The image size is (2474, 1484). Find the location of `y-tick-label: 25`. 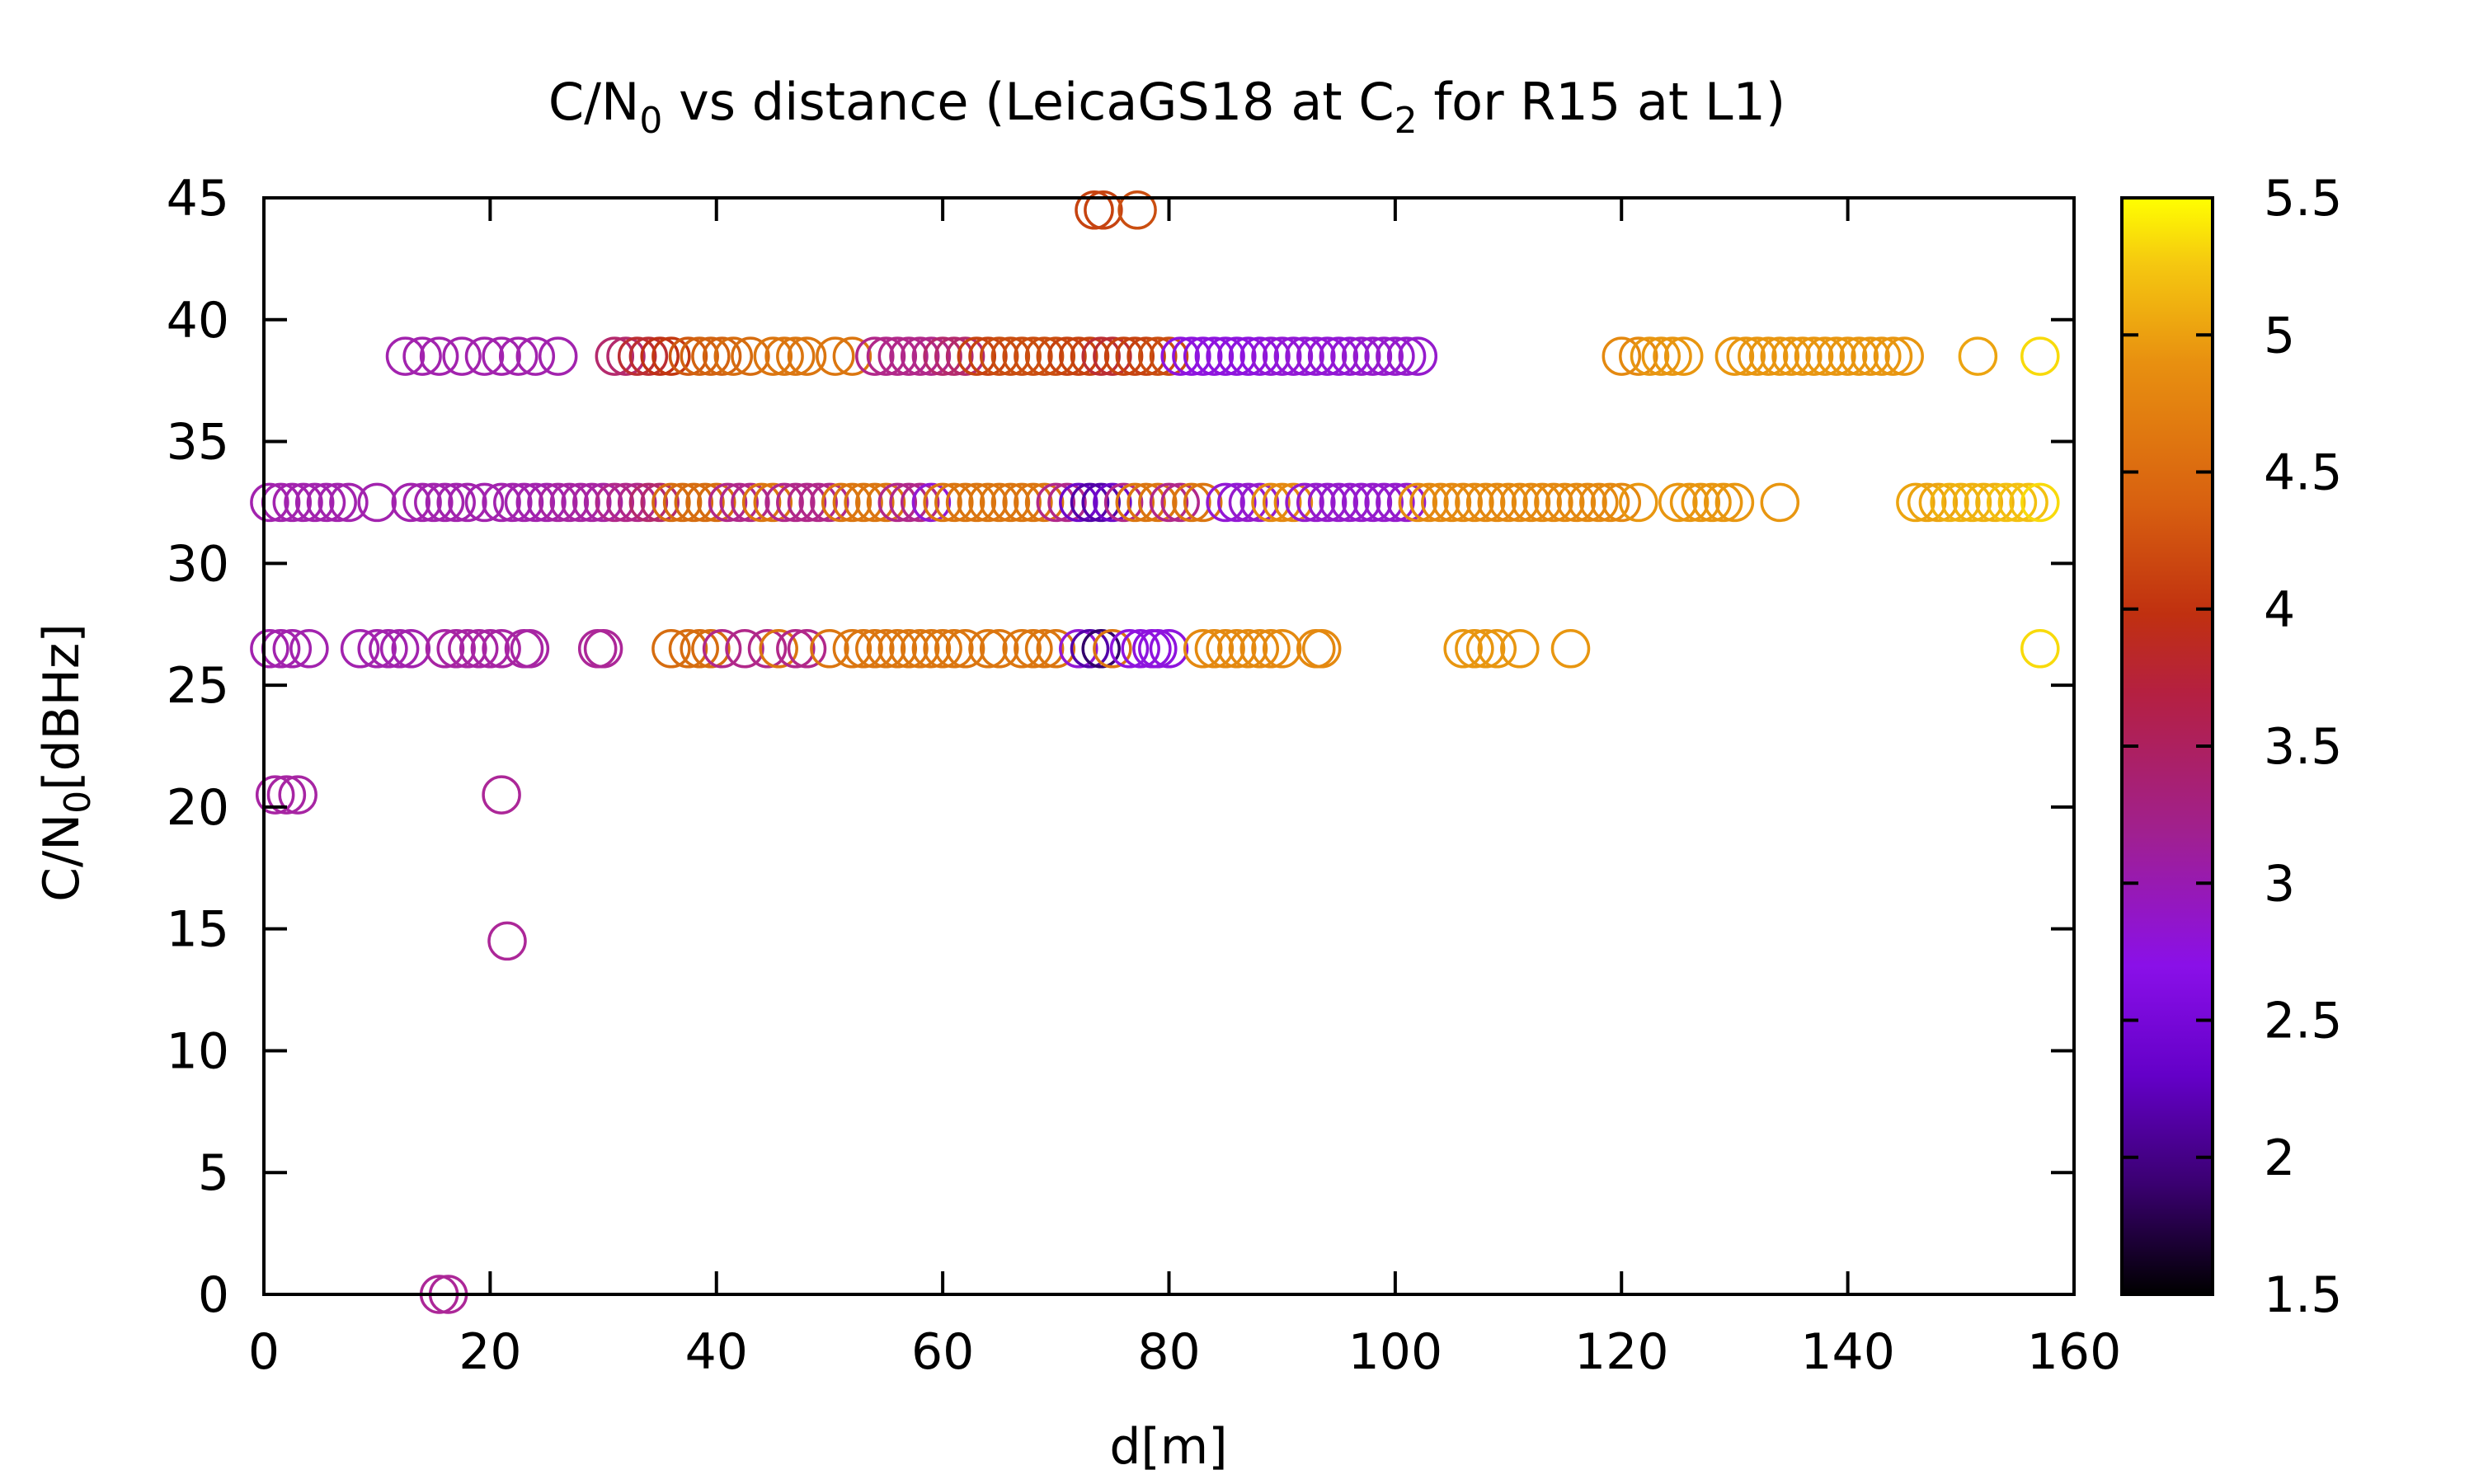

y-tick-label: 25 is located at coordinates (198, 686).